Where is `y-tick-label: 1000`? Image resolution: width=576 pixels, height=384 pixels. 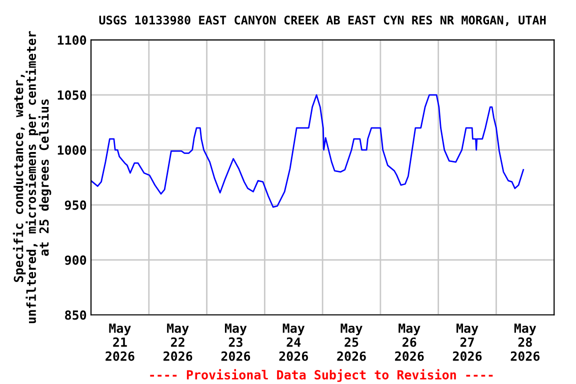
y-tick-label: 1000 is located at coordinates (72, 150).